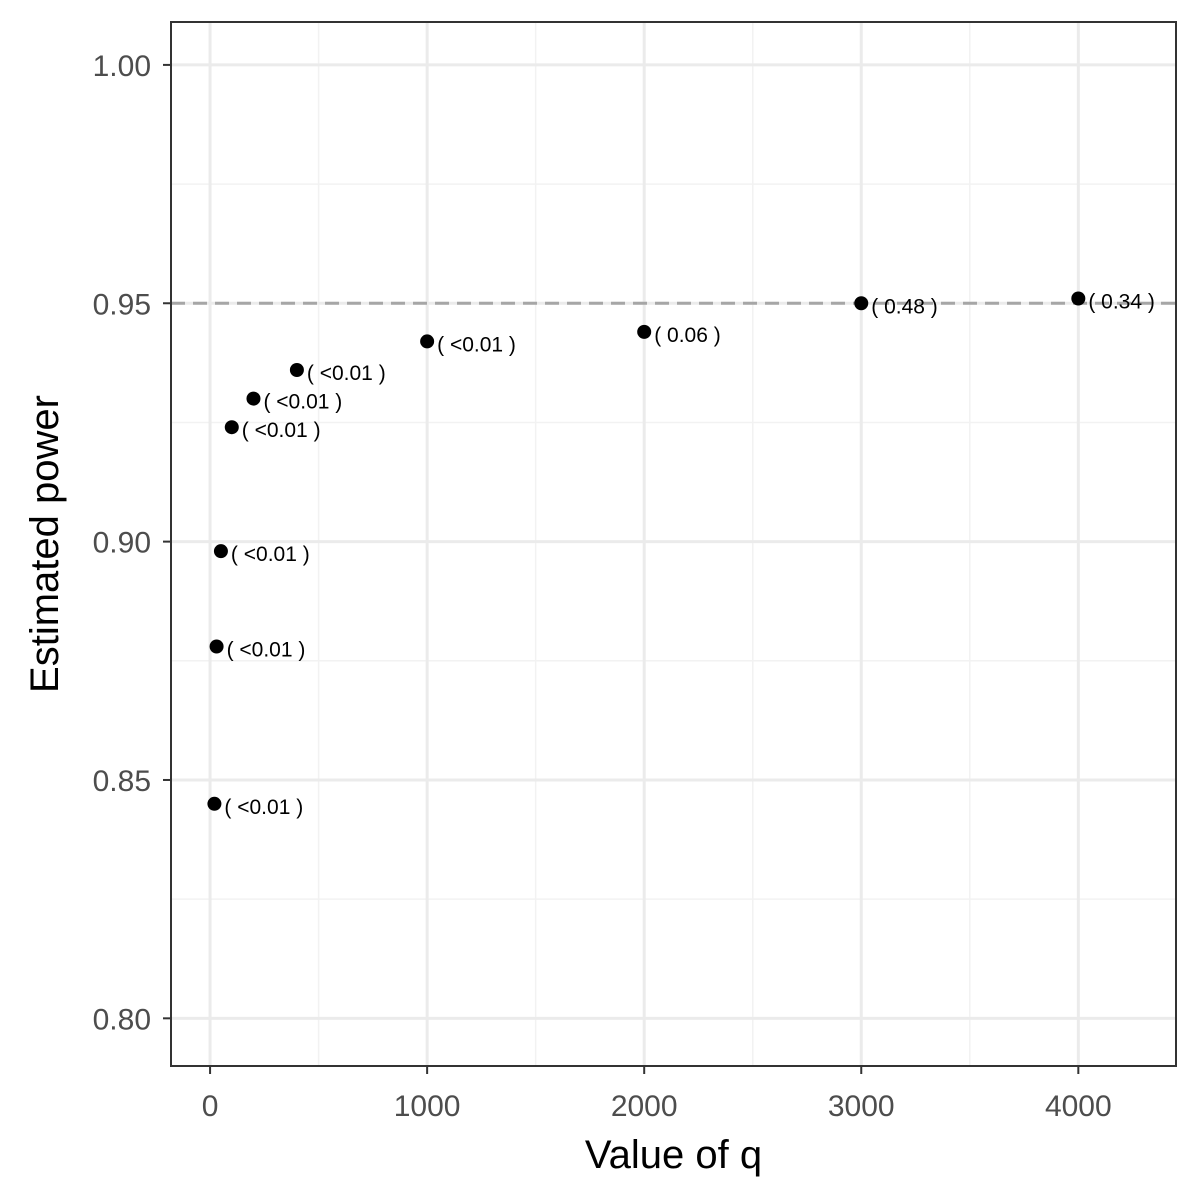  I want to click on x-tick-label: 0, so click(210, 1106).